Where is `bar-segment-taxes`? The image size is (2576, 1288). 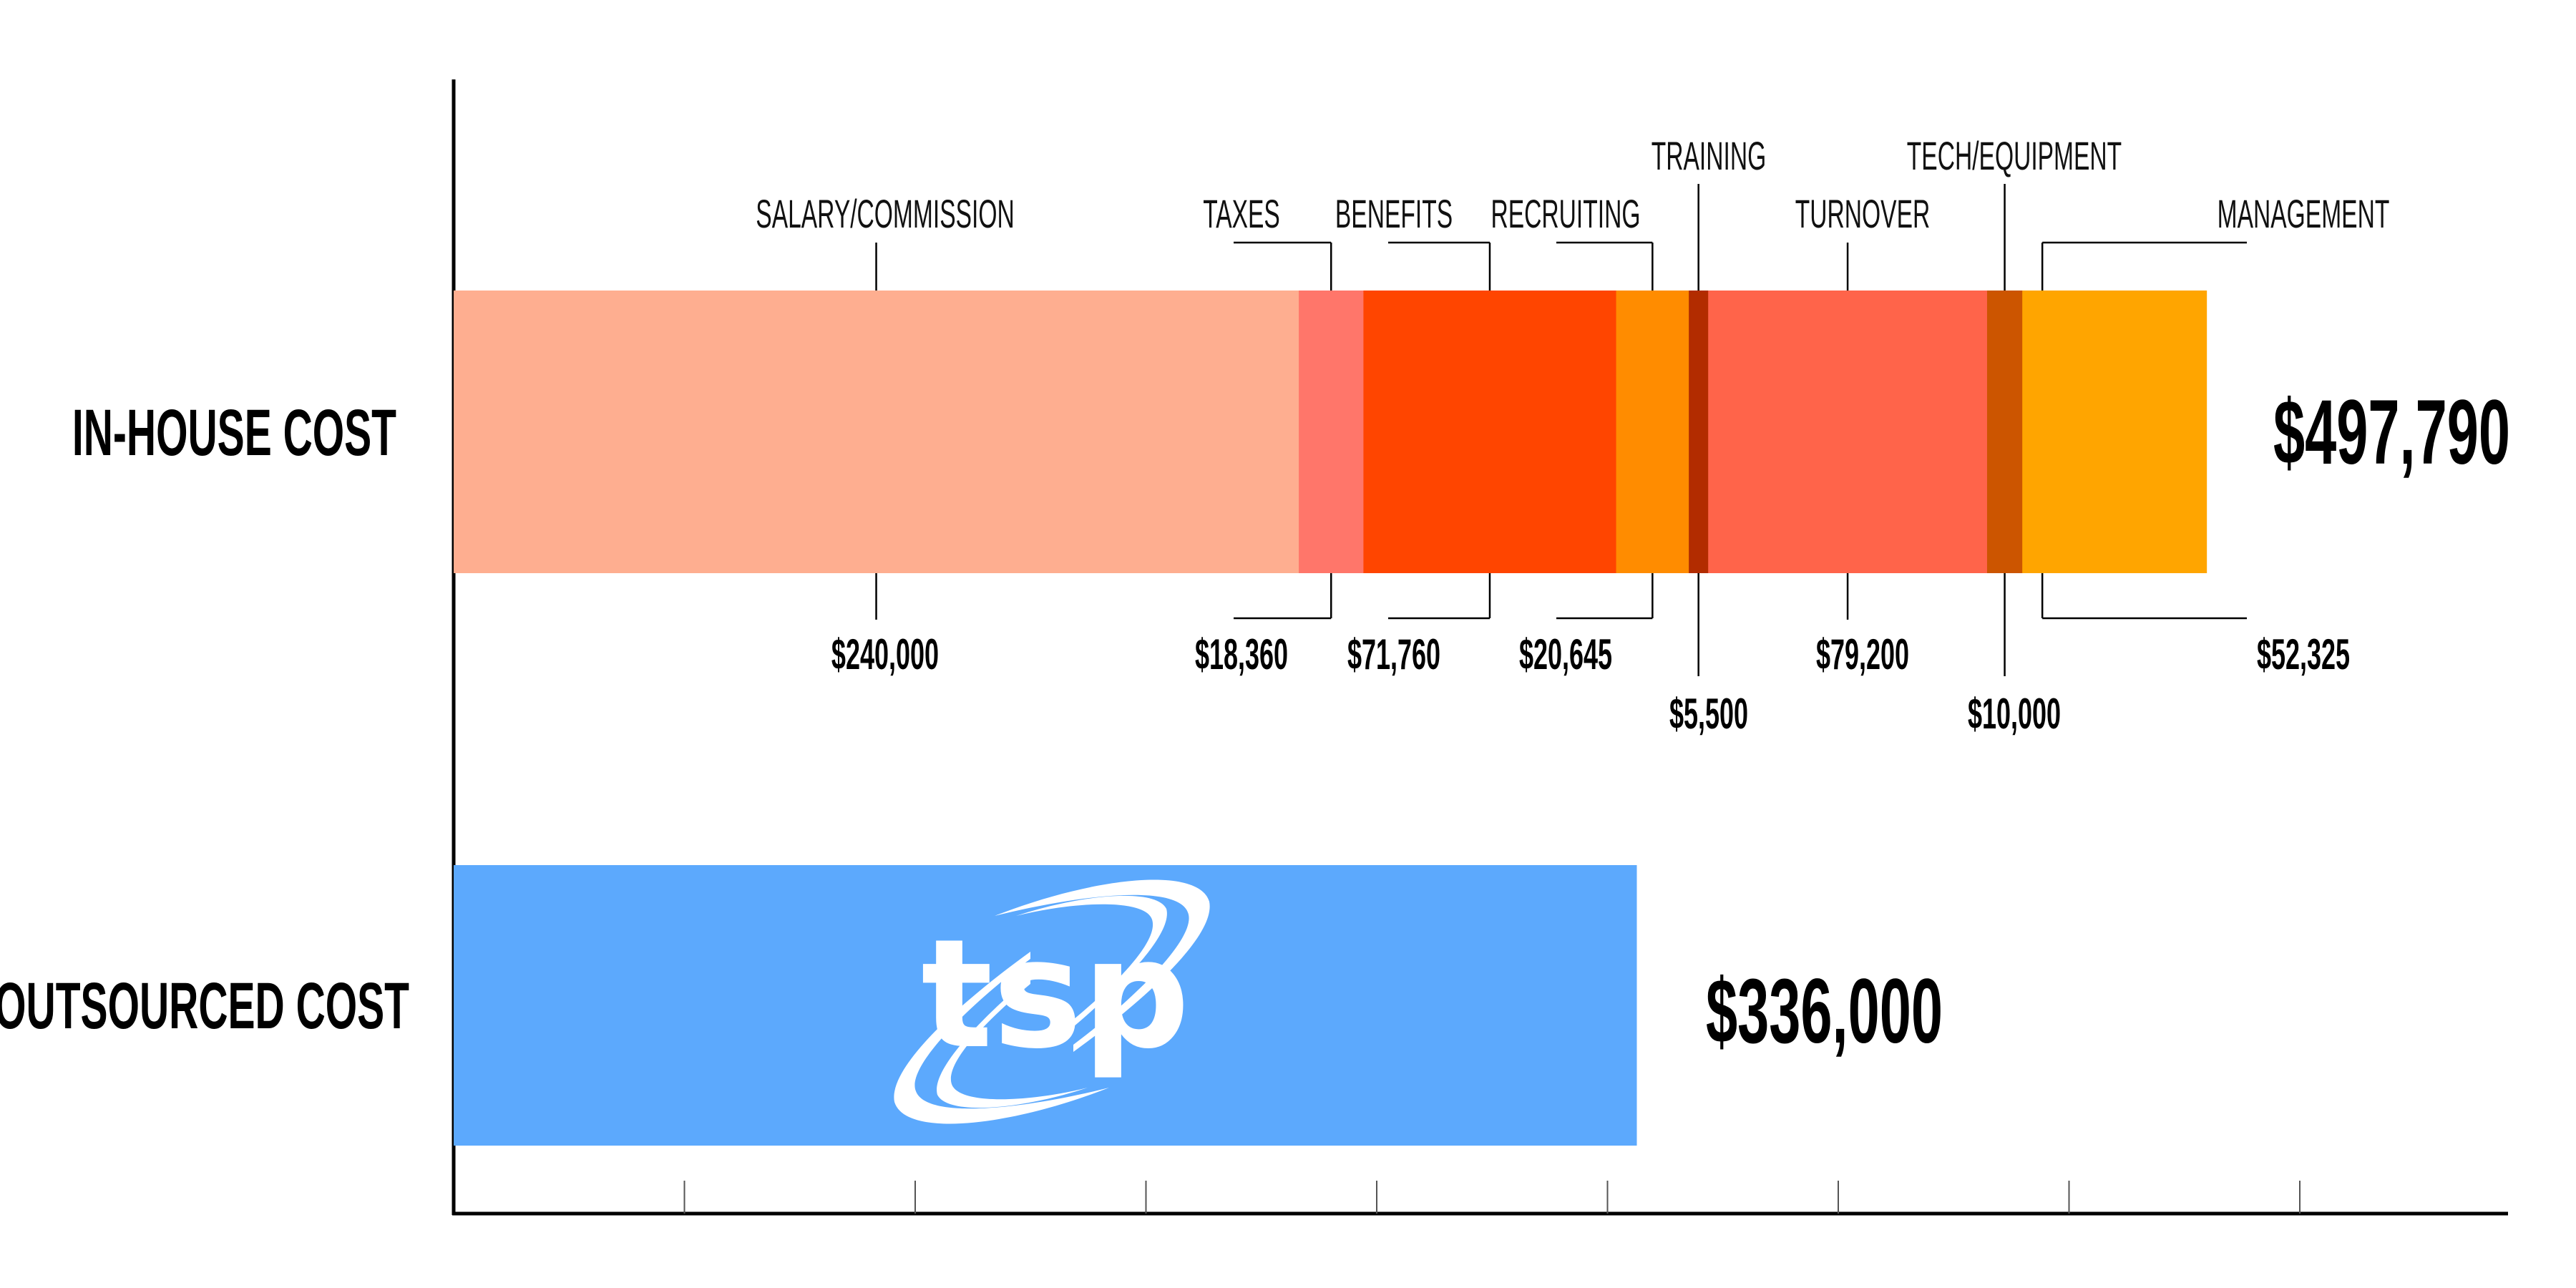 bar-segment-taxes is located at coordinates (1331, 432).